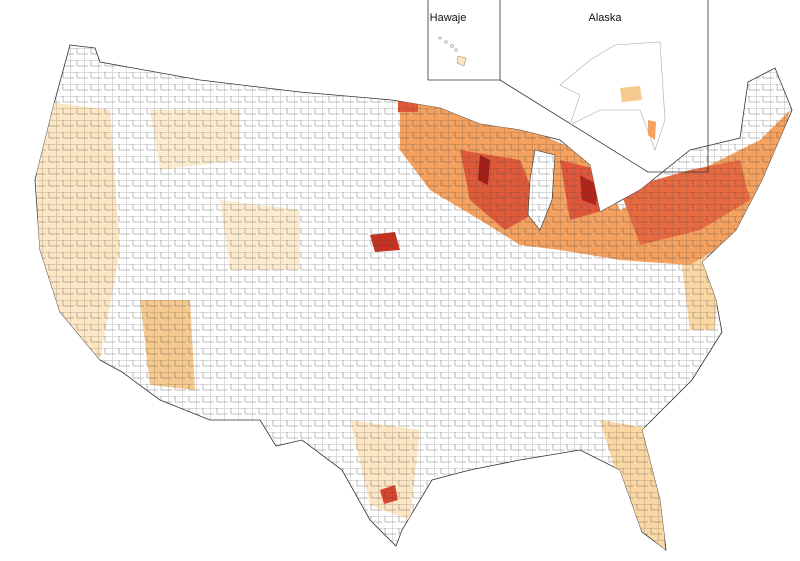 The image size is (800, 561). I want to click on inset-label: Alaska, so click(605, 18).